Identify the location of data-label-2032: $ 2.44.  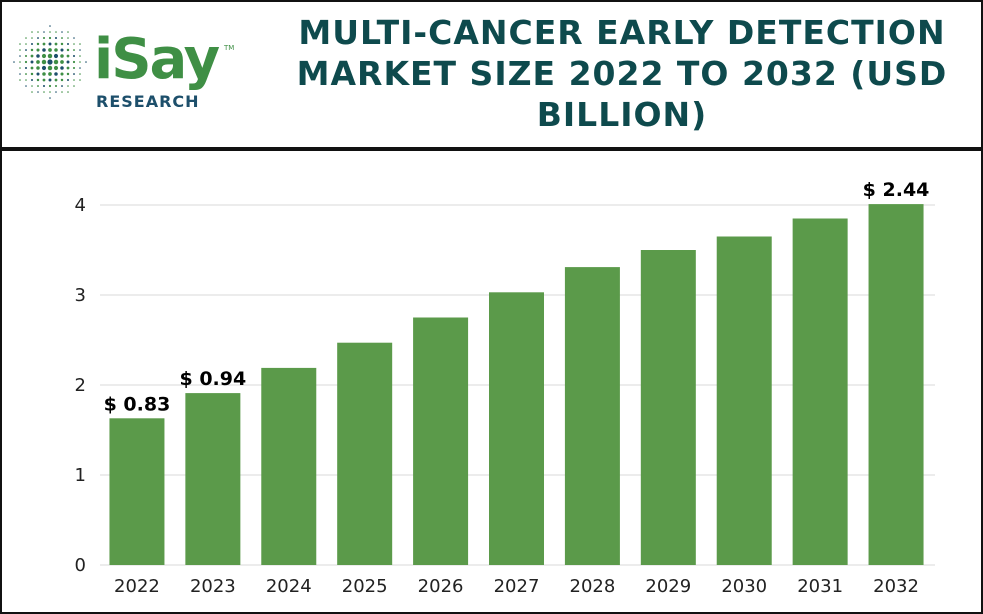
(896, 190).